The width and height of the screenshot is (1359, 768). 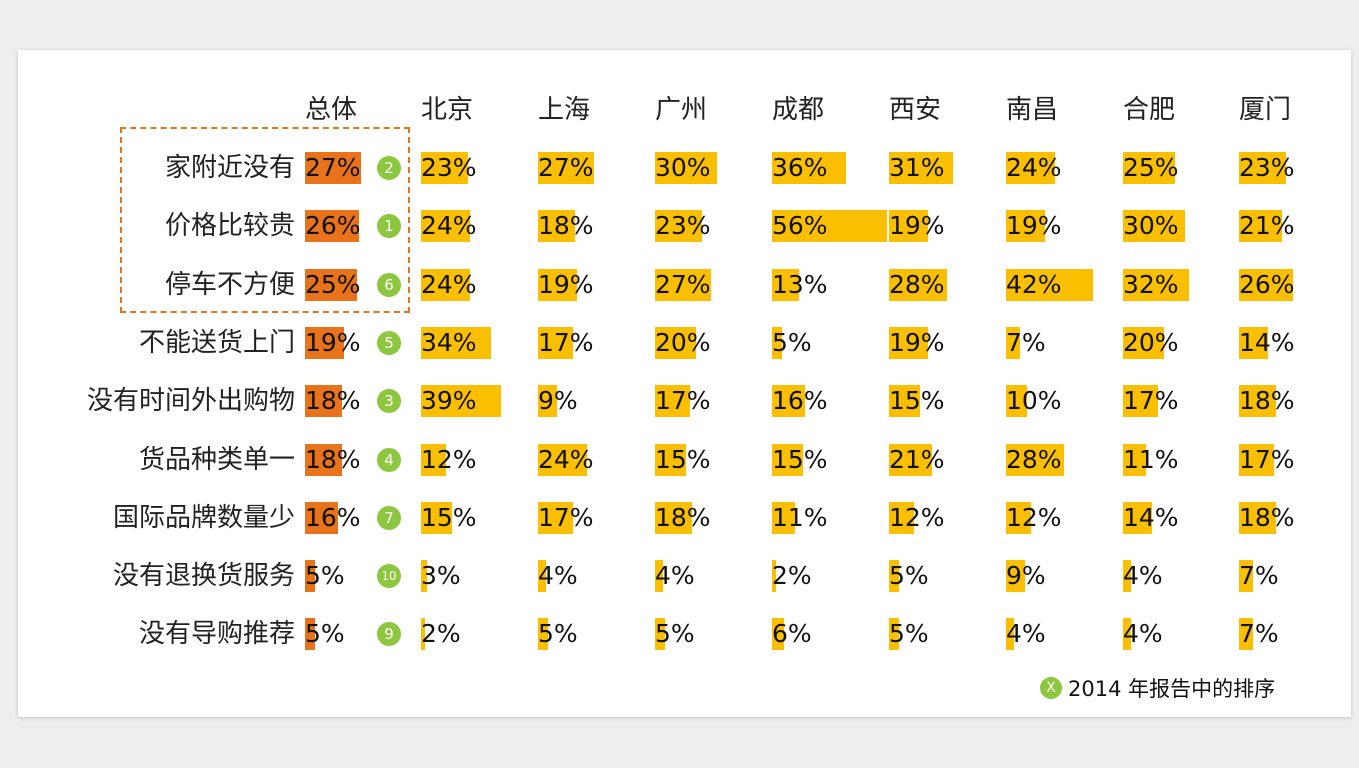 What do you see at coordinates (558, 576) in the screenshot?
I see `value-label: 4%` at bounding box center [558, 576].